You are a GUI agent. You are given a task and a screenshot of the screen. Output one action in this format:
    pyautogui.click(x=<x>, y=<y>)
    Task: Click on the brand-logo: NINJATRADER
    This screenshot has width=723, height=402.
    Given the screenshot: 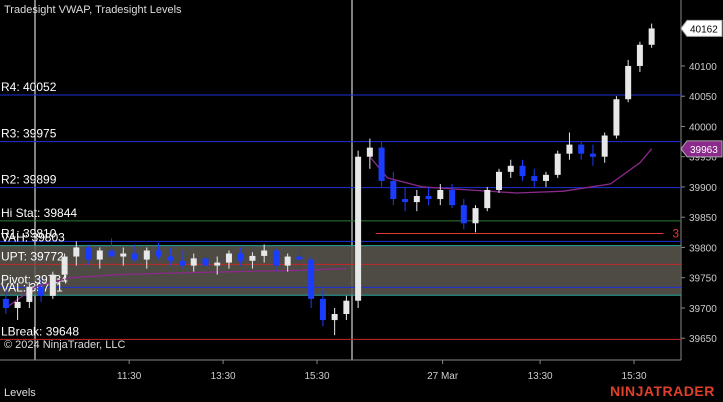 What is the action you would take?
    pyautogui.click(x=662, y=391)
    